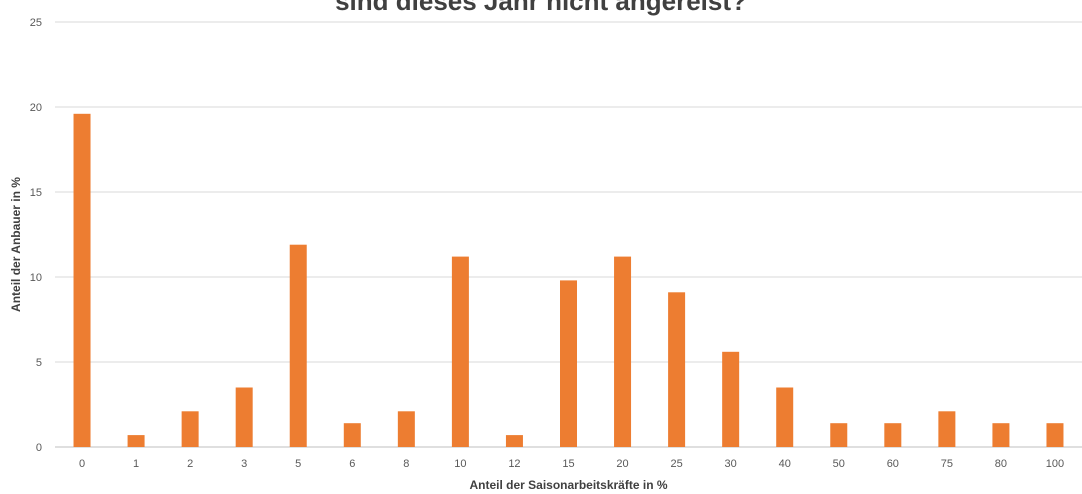  I want to click on y-tick-label: 0, so click(39, 448).